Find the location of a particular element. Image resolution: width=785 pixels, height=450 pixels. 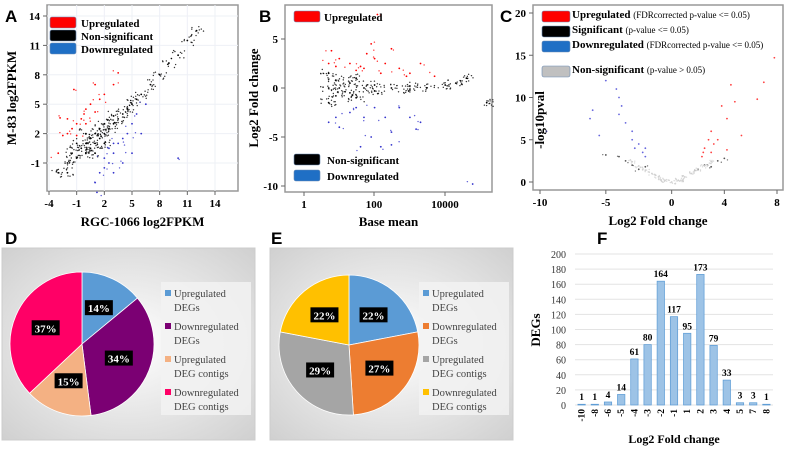

y-tick-label: 0 is located at coordinates (276, 89).